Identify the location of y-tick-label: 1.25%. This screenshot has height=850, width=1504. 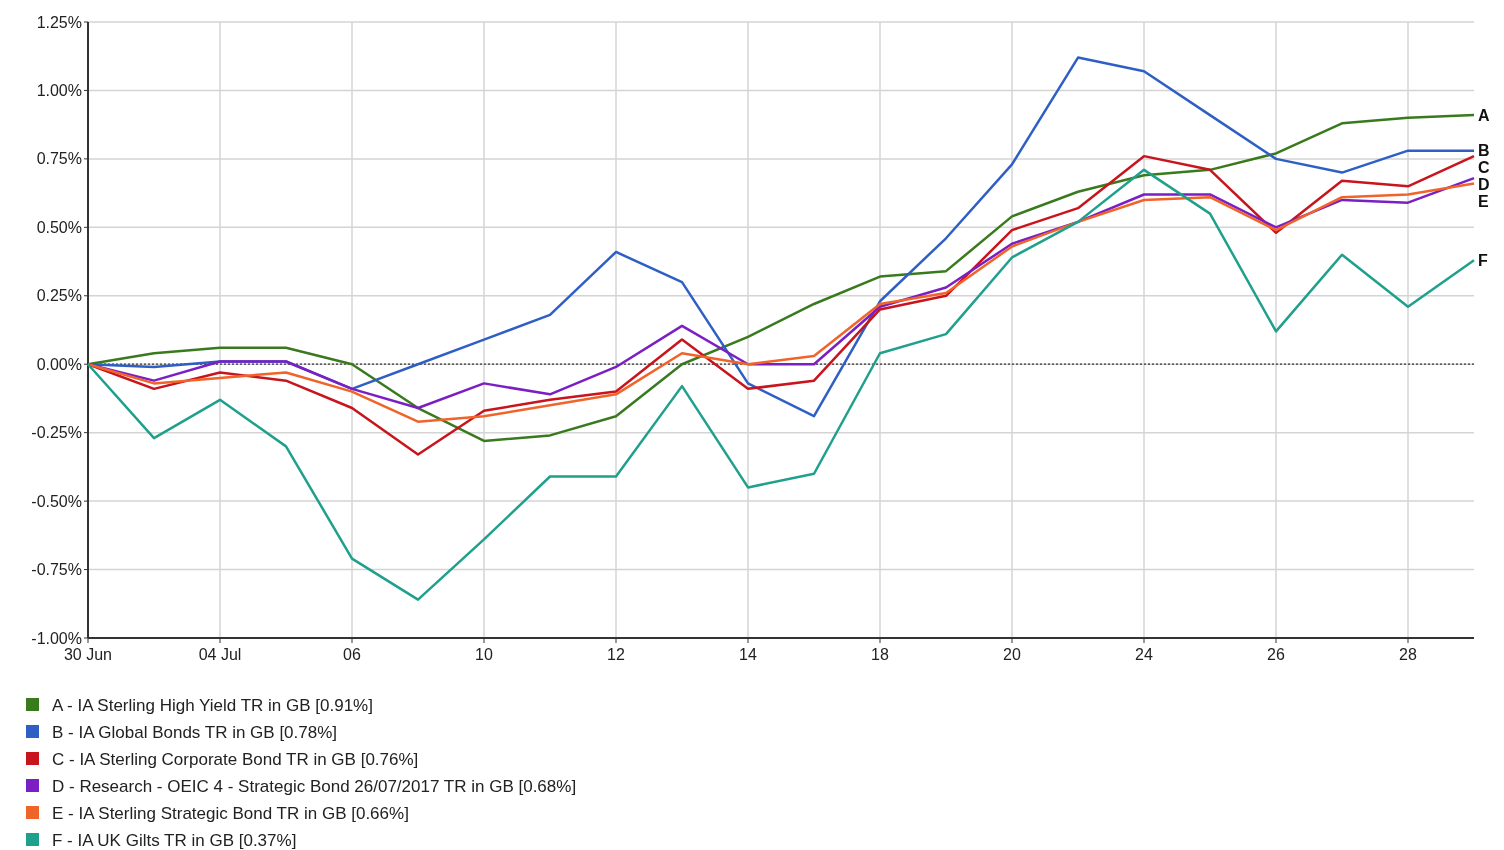
(59, 22).